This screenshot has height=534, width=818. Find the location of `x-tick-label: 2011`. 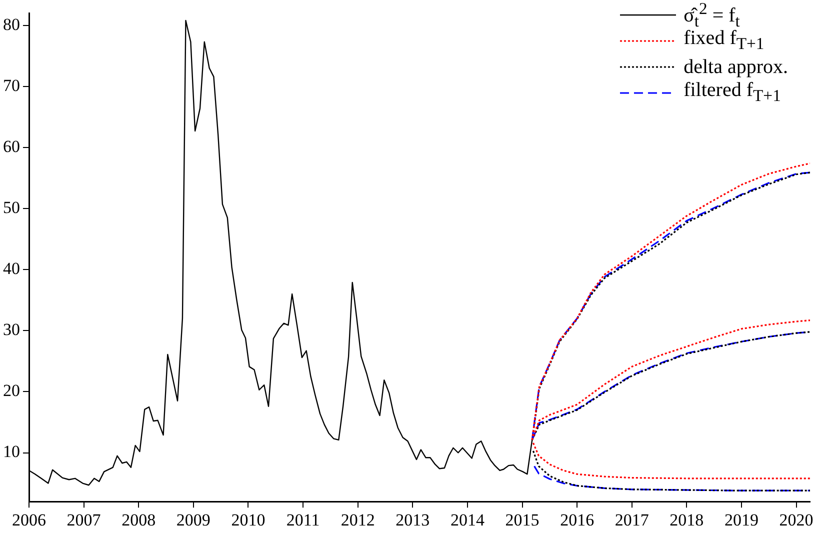

x-tick-label: 2011 is located at coordinates (303, 520).